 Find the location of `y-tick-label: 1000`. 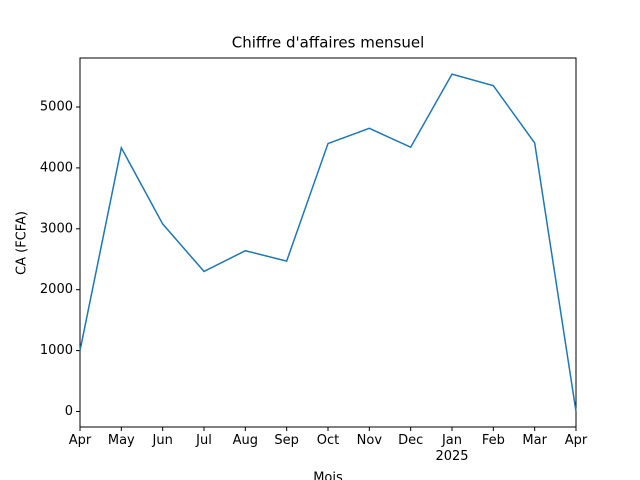

y-tick-label: 1000 is located at coordinates (56, 350).